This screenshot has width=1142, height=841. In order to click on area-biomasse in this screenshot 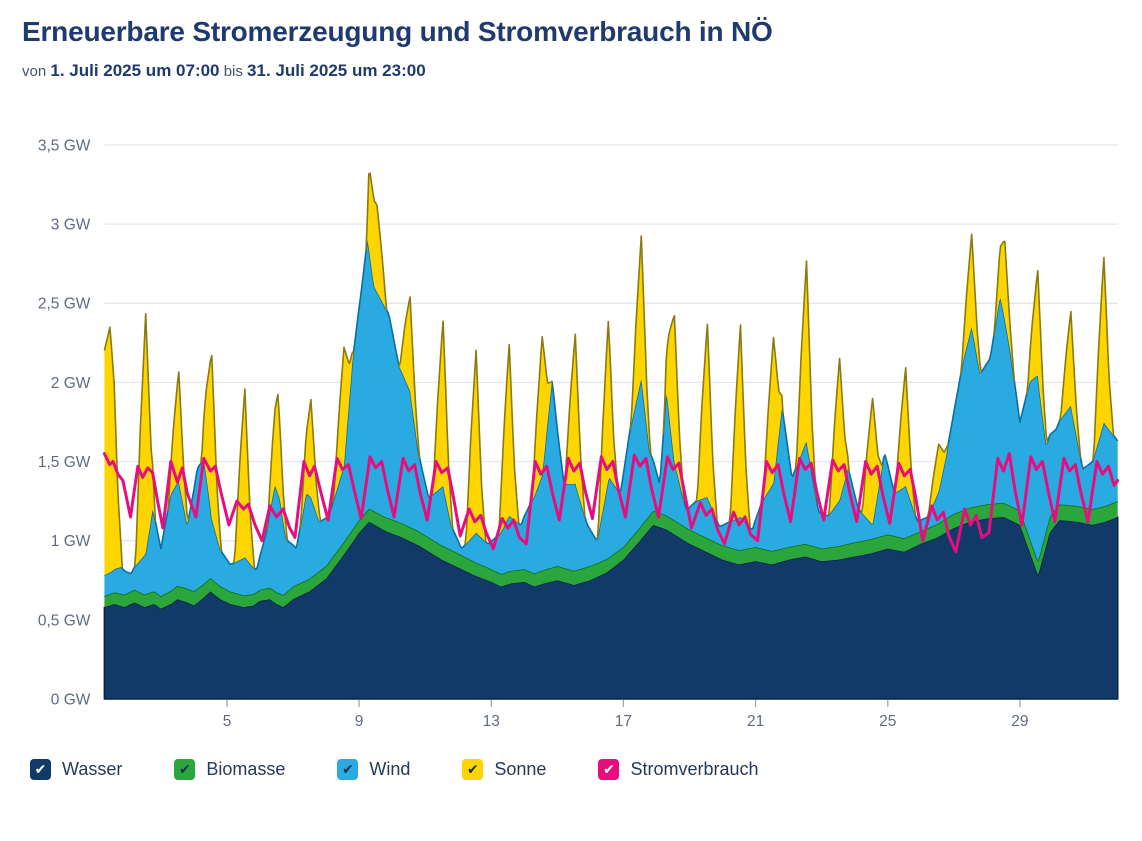, I will do `click(611, 555)`.